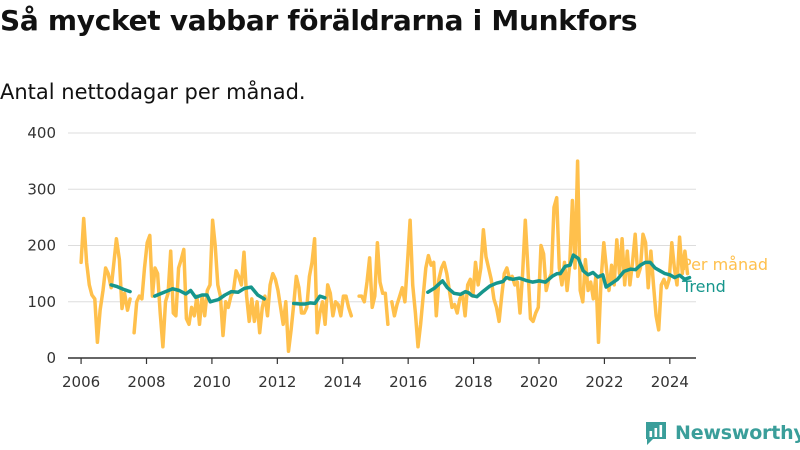  What do you see at coordinates (539, 382) in the screenshot?
I see `x-tick-label: 2020` at bounding box center [539, 382].